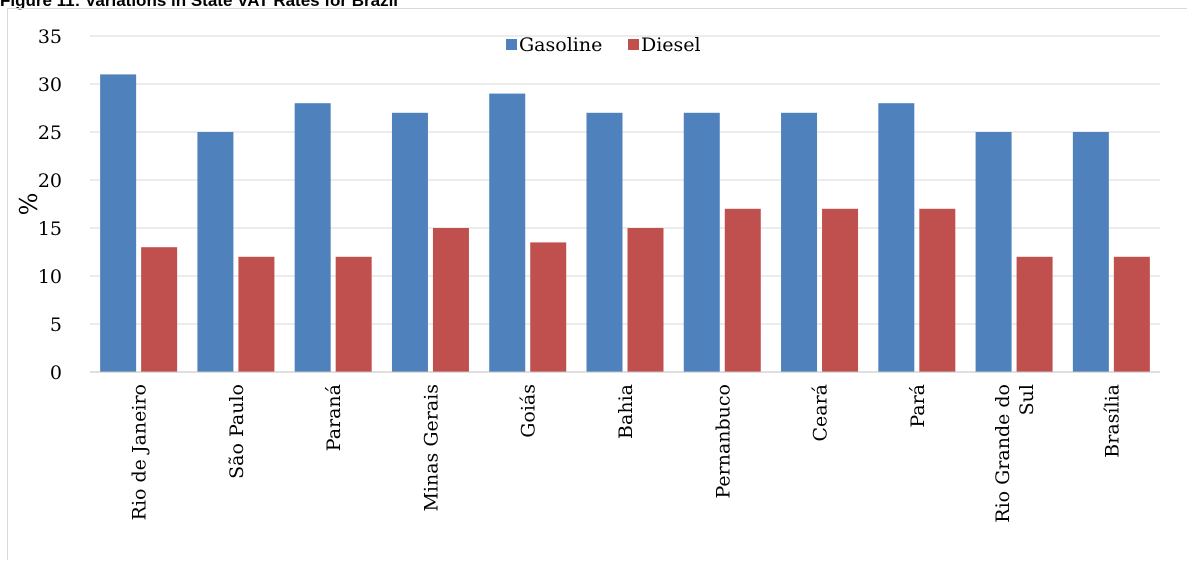  I want to click on y-tick-label: 10, so click(50, 277).